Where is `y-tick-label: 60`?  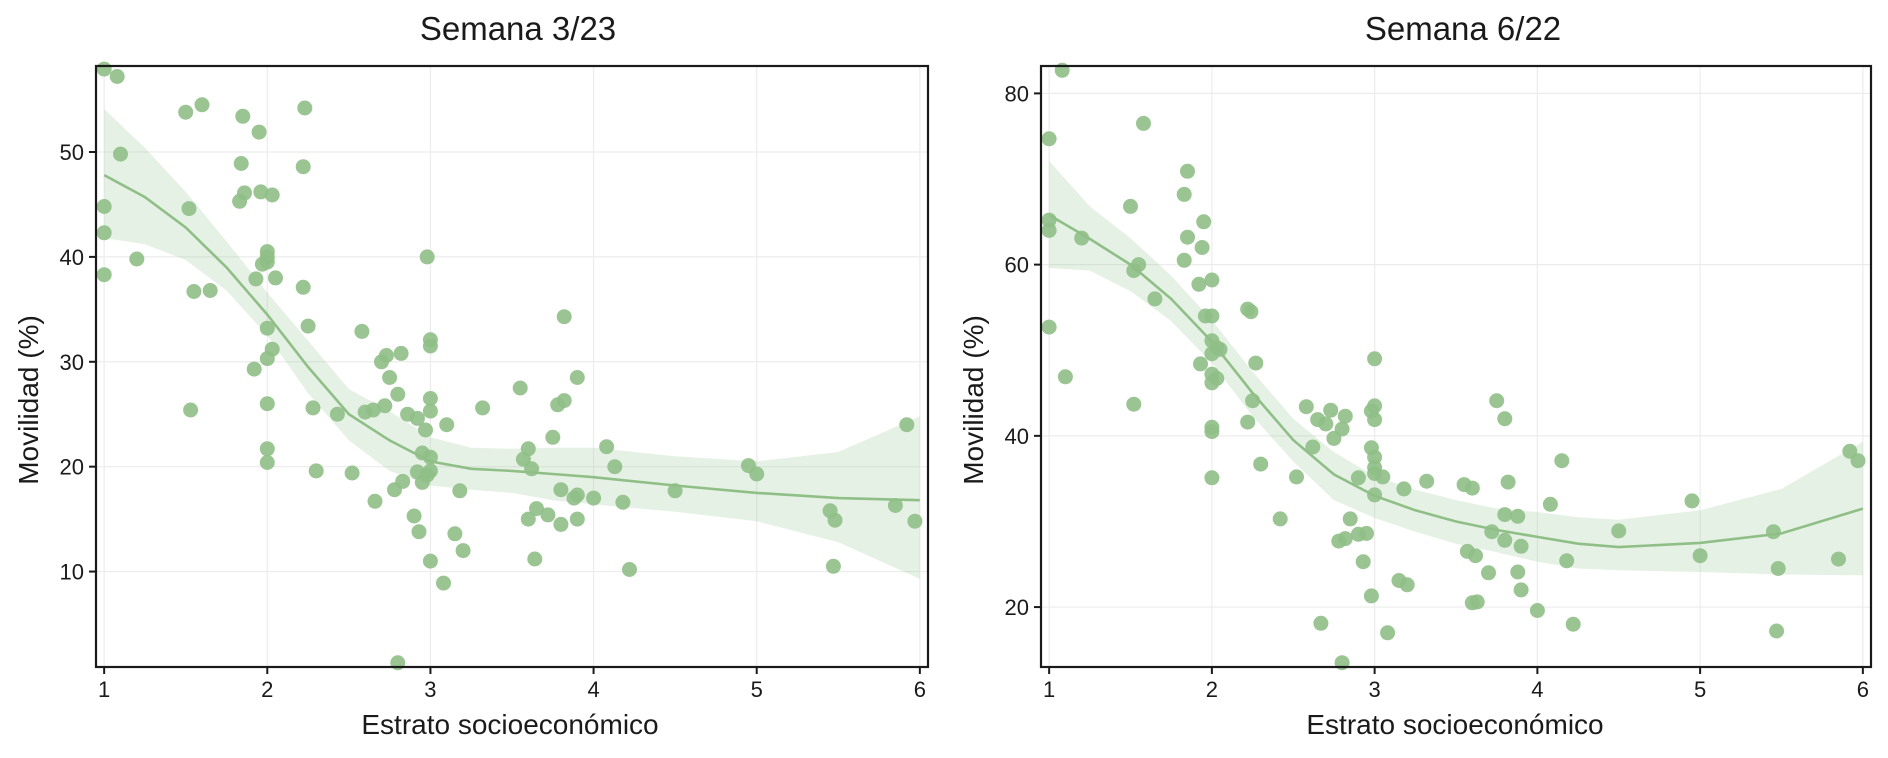 y-tick-label: 60 is located at coordinates (1017, 265).